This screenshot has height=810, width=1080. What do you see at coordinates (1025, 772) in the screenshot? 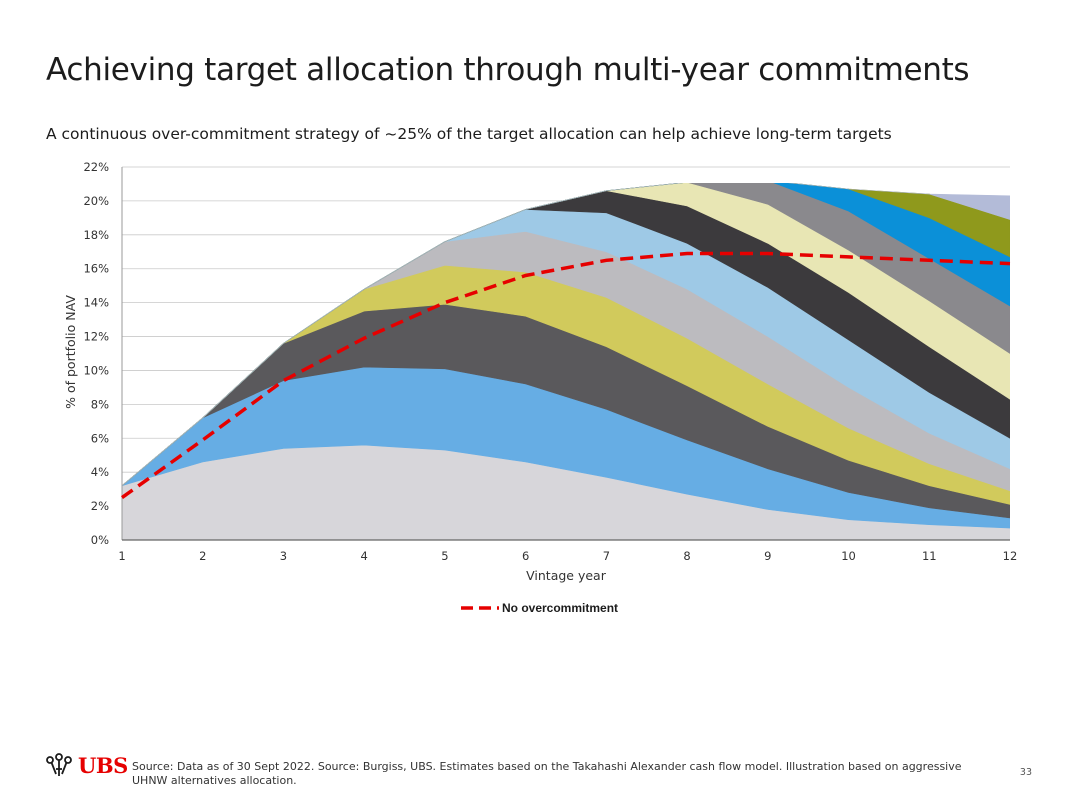
I see `page-number: 33` at bounding box center [1025, 772].